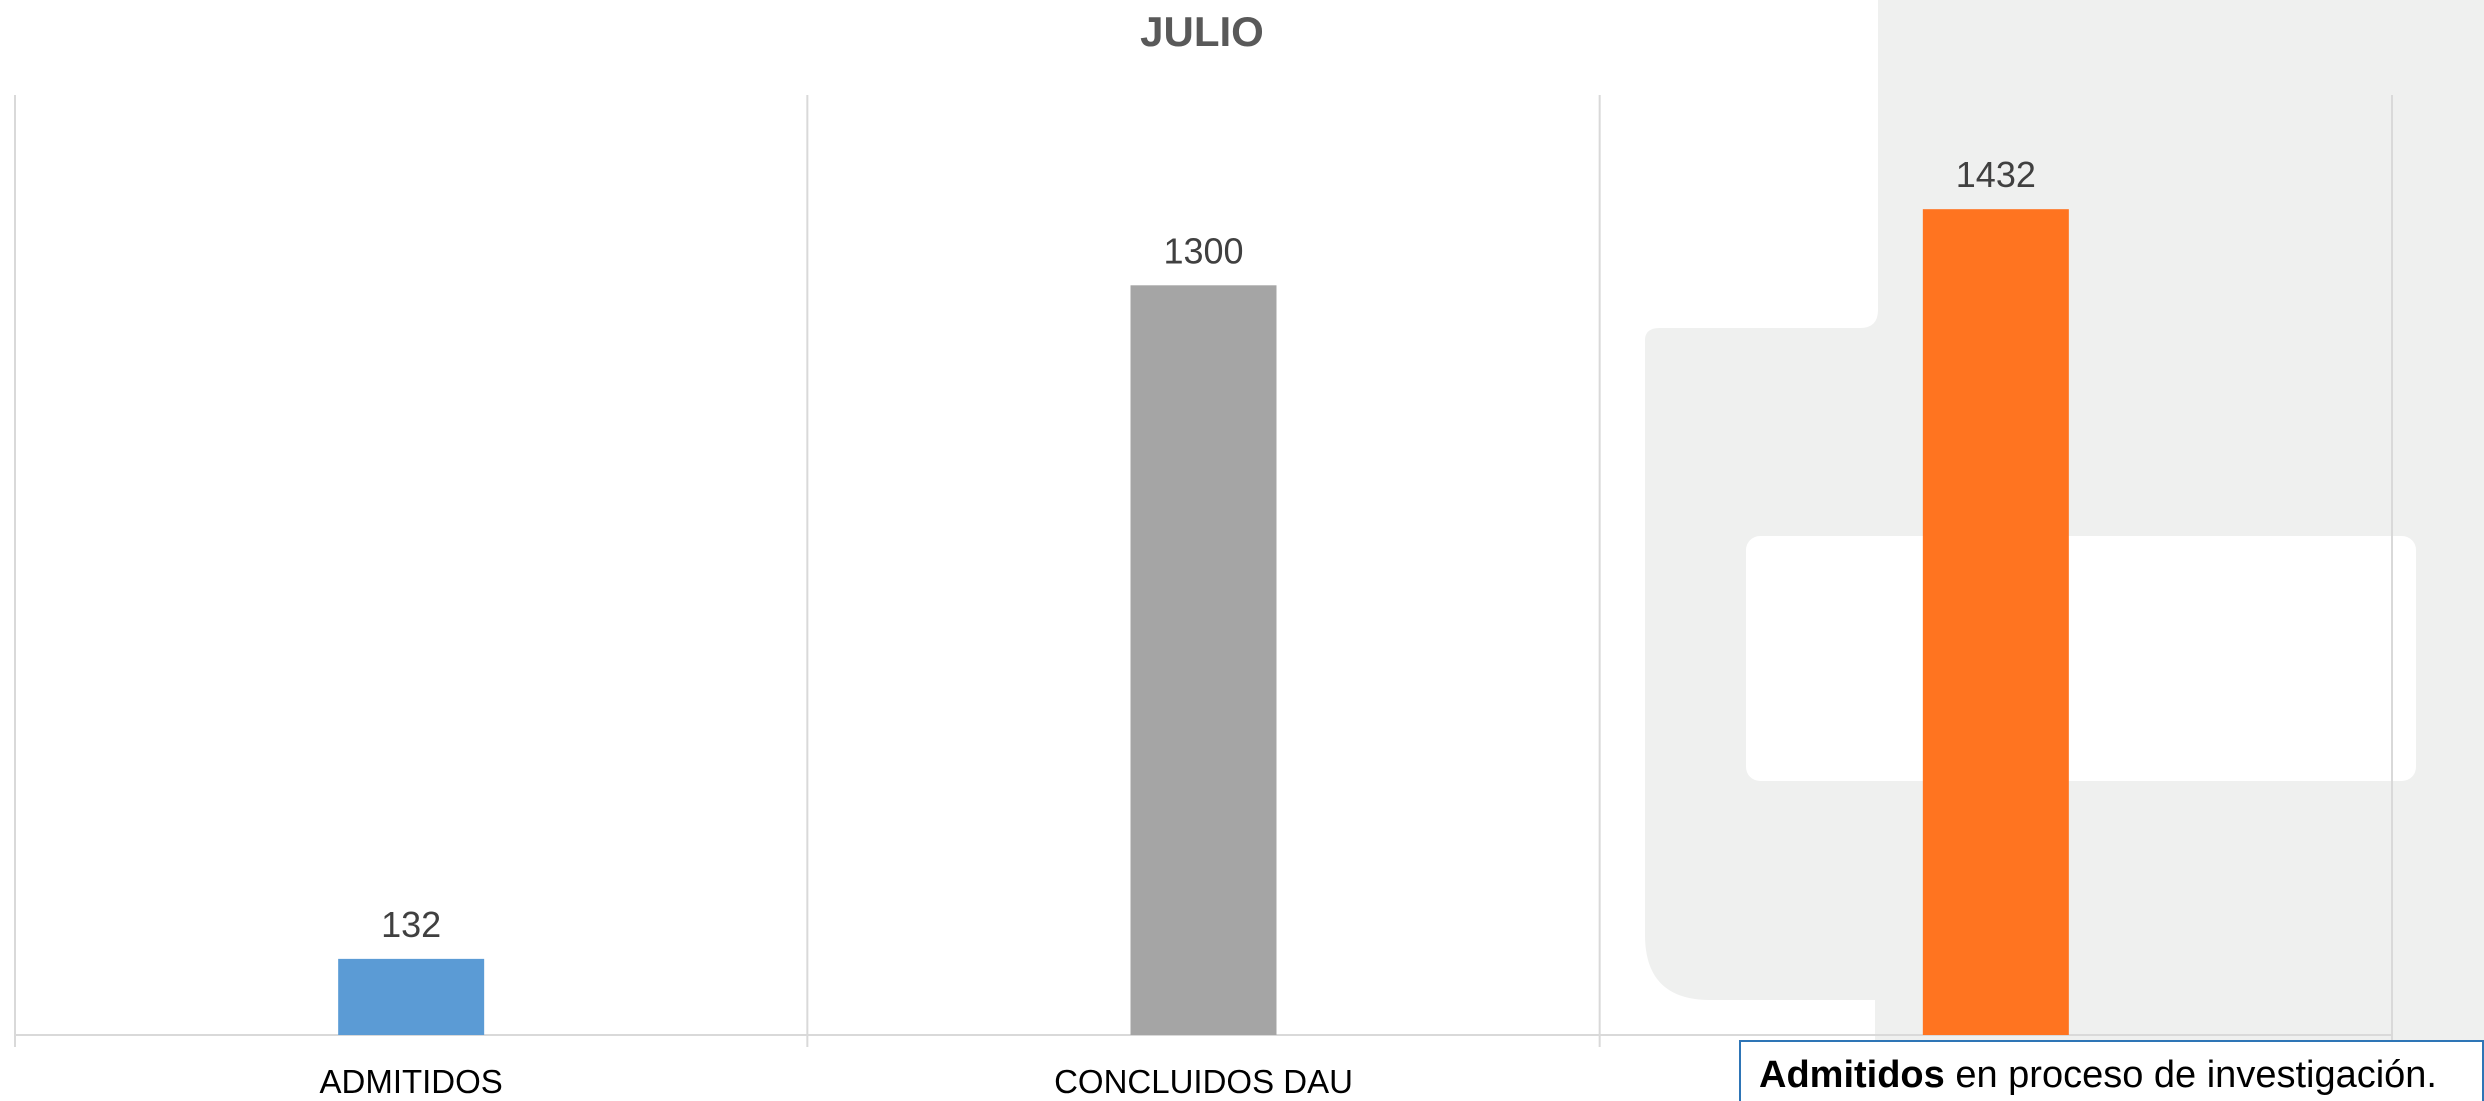 The image size is (2484, 1101). I want to click on tooltip-text: en proceso de investigación., so click(2190, 1075).